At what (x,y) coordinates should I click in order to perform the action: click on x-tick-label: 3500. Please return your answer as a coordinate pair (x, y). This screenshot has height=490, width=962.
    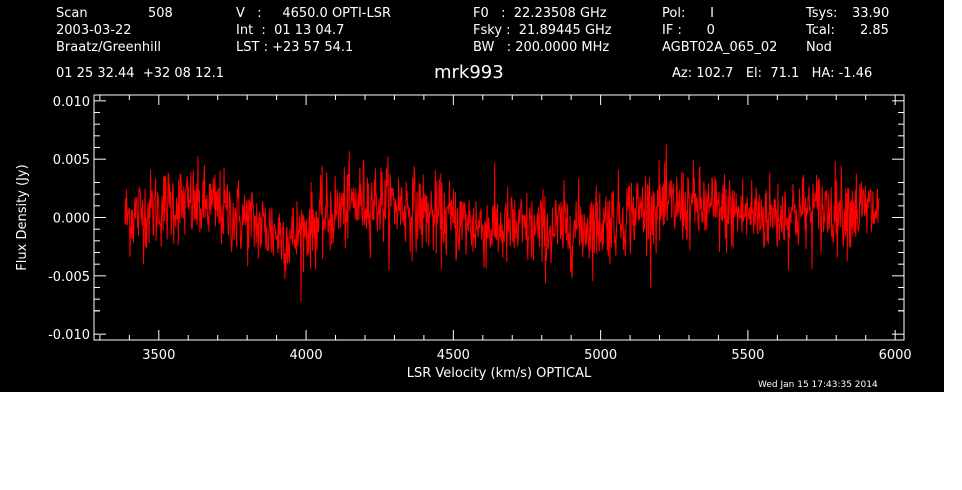
    Looking at the image, I should click on (158, 355).